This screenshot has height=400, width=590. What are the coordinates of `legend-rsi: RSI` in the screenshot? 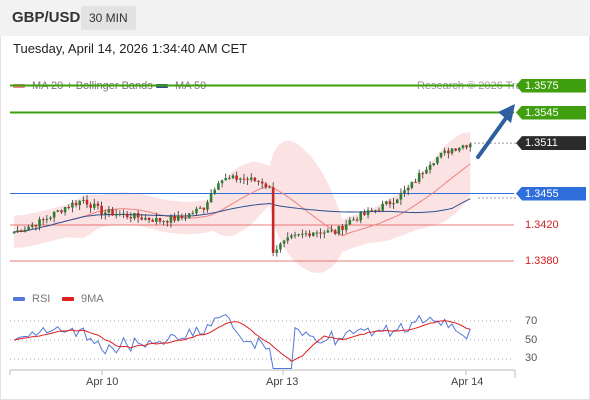 It's located at (31, 299).